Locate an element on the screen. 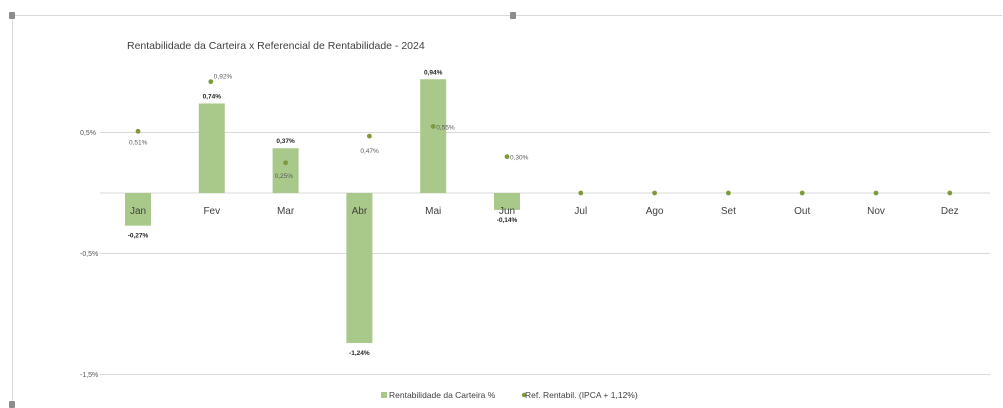  bar-data-label: -1,24% is located at coordinates (359, 353).